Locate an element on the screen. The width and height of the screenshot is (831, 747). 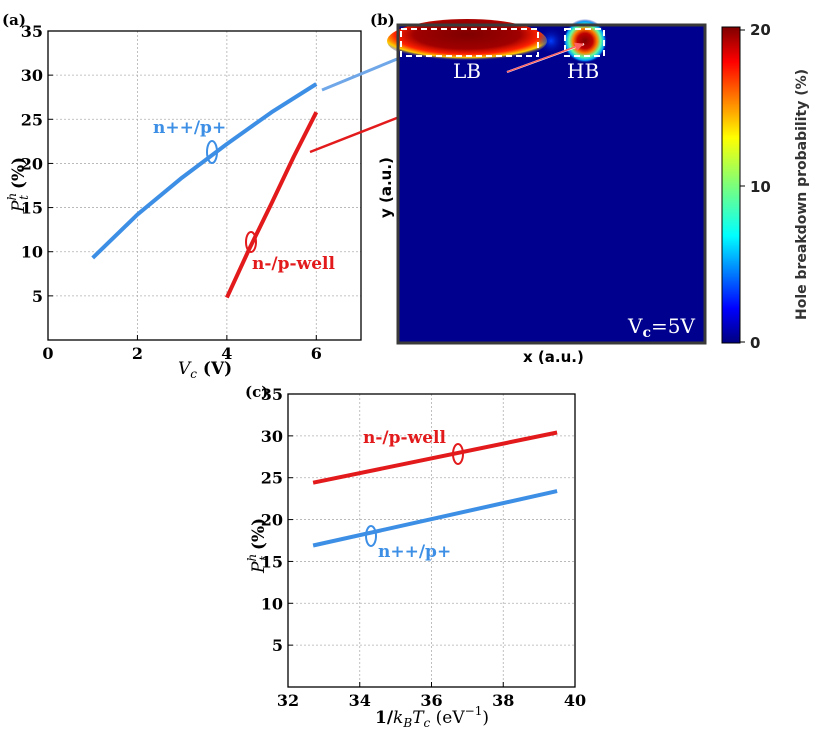
panel-a-ylabel: Pht (%) is located at coordinates (18, 185).